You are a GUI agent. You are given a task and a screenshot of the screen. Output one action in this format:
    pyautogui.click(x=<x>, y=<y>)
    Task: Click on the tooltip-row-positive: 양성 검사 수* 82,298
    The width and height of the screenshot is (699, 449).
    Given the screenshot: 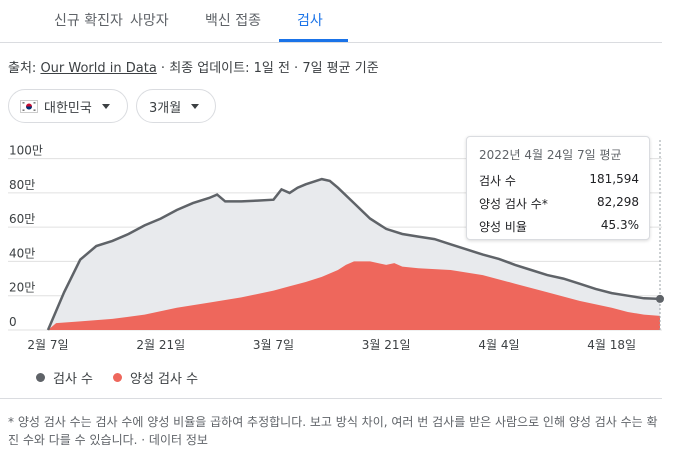 What is the action you would take?
    pyautogui.click(x=559, y=203)
    